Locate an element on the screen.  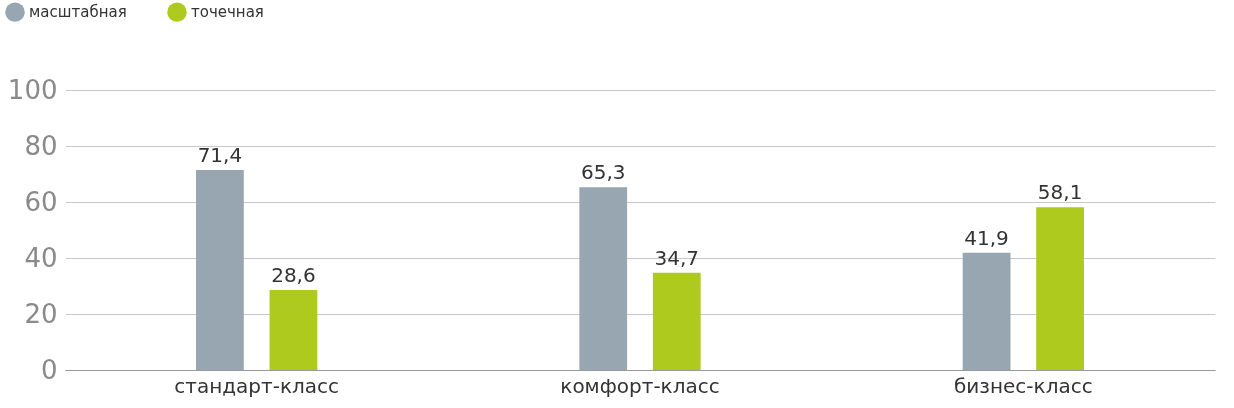
y-tick-label: 20 is located at coordinates (41, 313).